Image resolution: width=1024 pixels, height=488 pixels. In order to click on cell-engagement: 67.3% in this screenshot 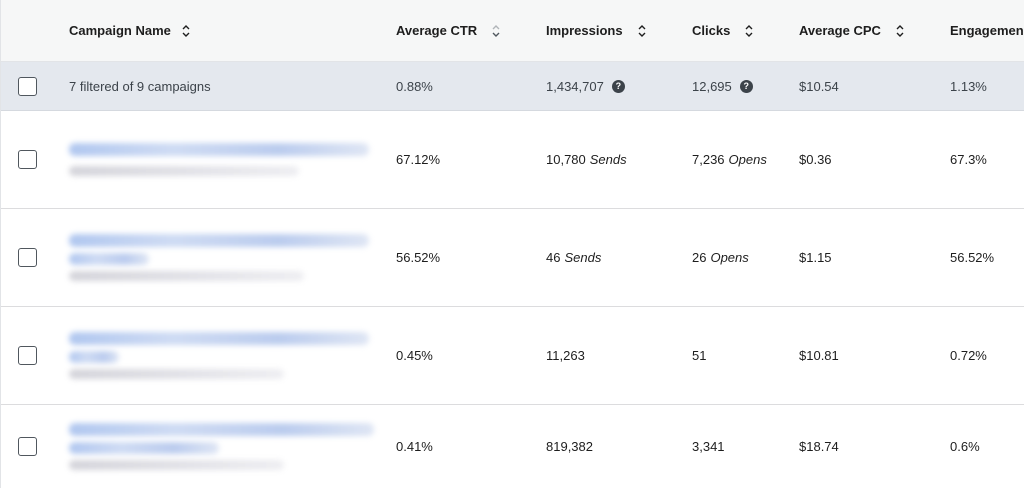, I will do `click(968, 159)`.